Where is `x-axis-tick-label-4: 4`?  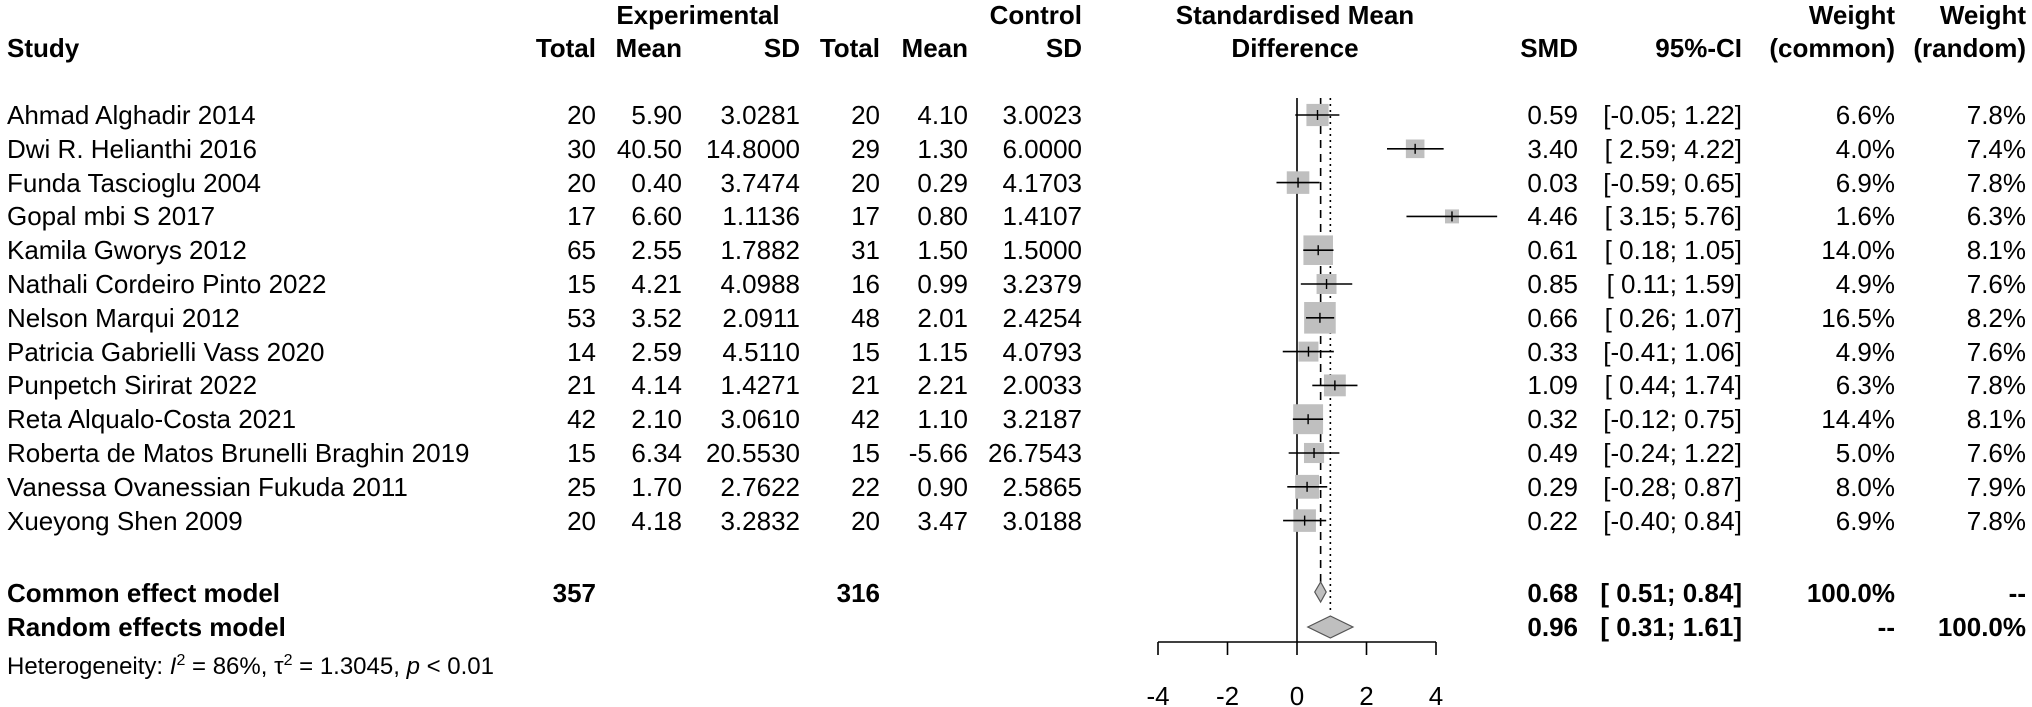
x-axis-tick-label-4: 4 is located at coordinates (1436, 694).